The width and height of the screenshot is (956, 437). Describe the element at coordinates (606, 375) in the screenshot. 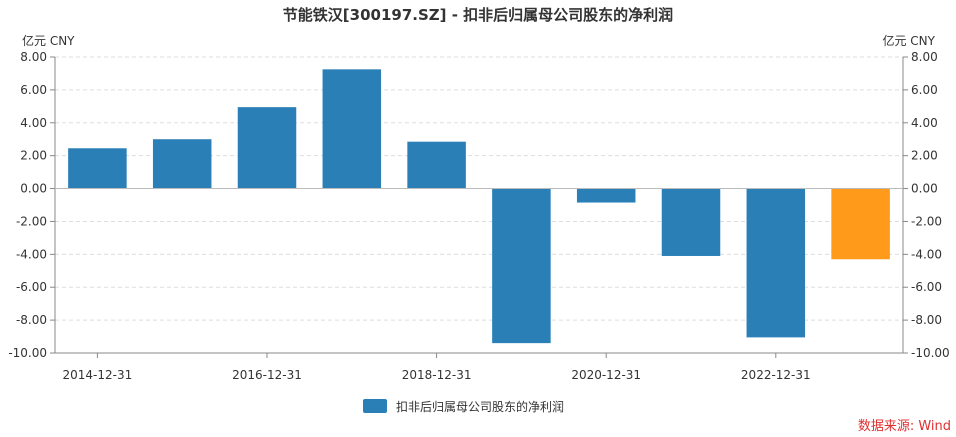

I see `x-tick-label: 2020-12-31` at that location.